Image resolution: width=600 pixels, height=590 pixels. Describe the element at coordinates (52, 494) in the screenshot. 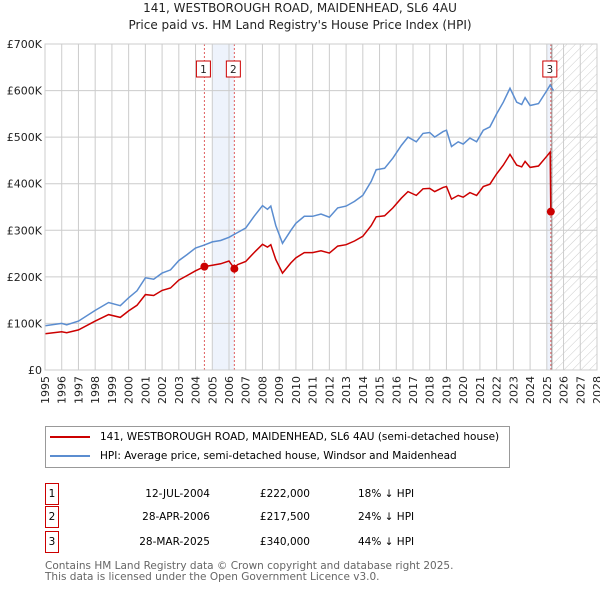

I see `sale-number: 1` at that location.